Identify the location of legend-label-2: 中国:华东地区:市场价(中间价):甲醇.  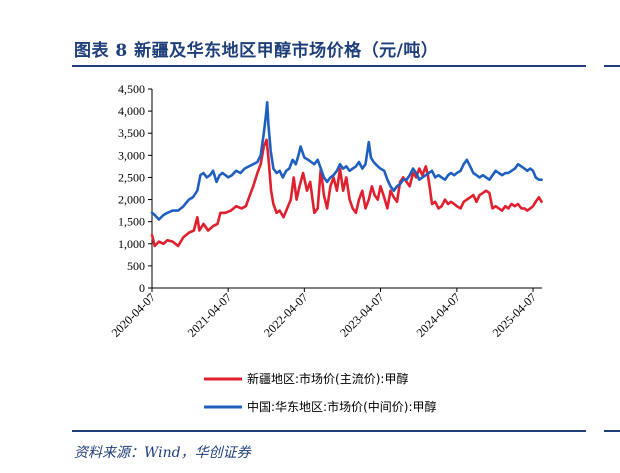
(342, 406).